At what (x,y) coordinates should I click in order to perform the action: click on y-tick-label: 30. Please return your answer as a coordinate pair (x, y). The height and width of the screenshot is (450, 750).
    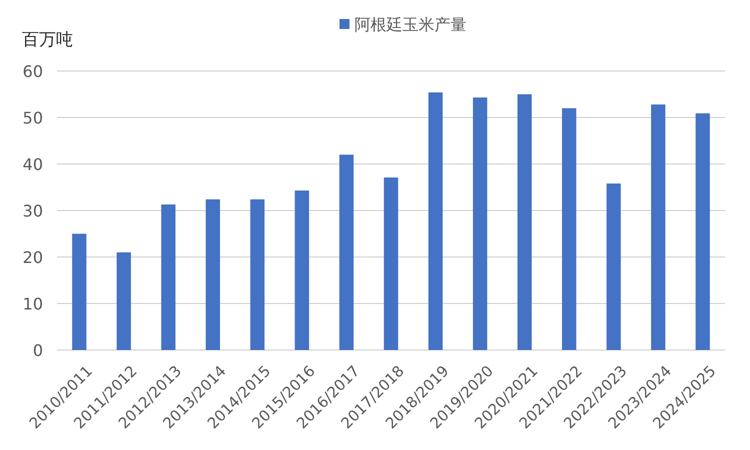
    Looking at the image, I should click on (32, 211).